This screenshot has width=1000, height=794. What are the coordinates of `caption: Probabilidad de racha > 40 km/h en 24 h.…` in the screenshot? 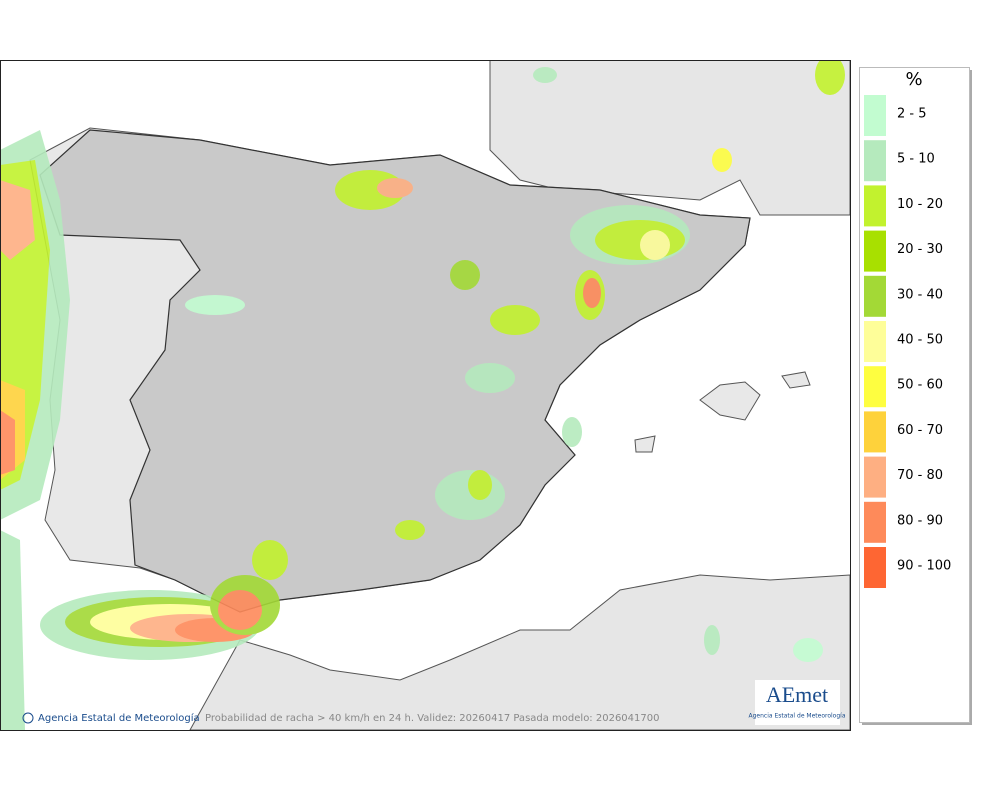 It's located at (432, 718).